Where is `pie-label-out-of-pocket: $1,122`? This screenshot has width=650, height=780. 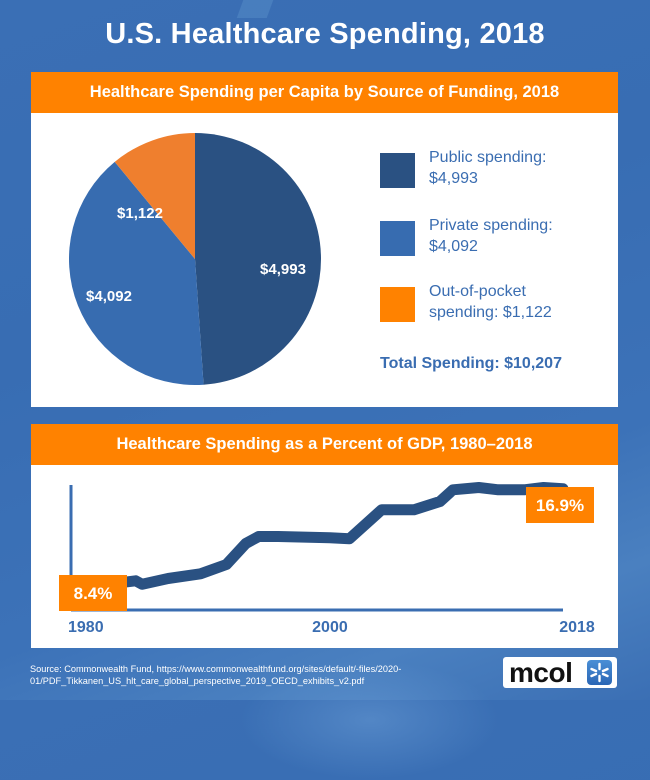 pie-label-out-of-pocket: $1,122 is located at coordinates (140, 213).